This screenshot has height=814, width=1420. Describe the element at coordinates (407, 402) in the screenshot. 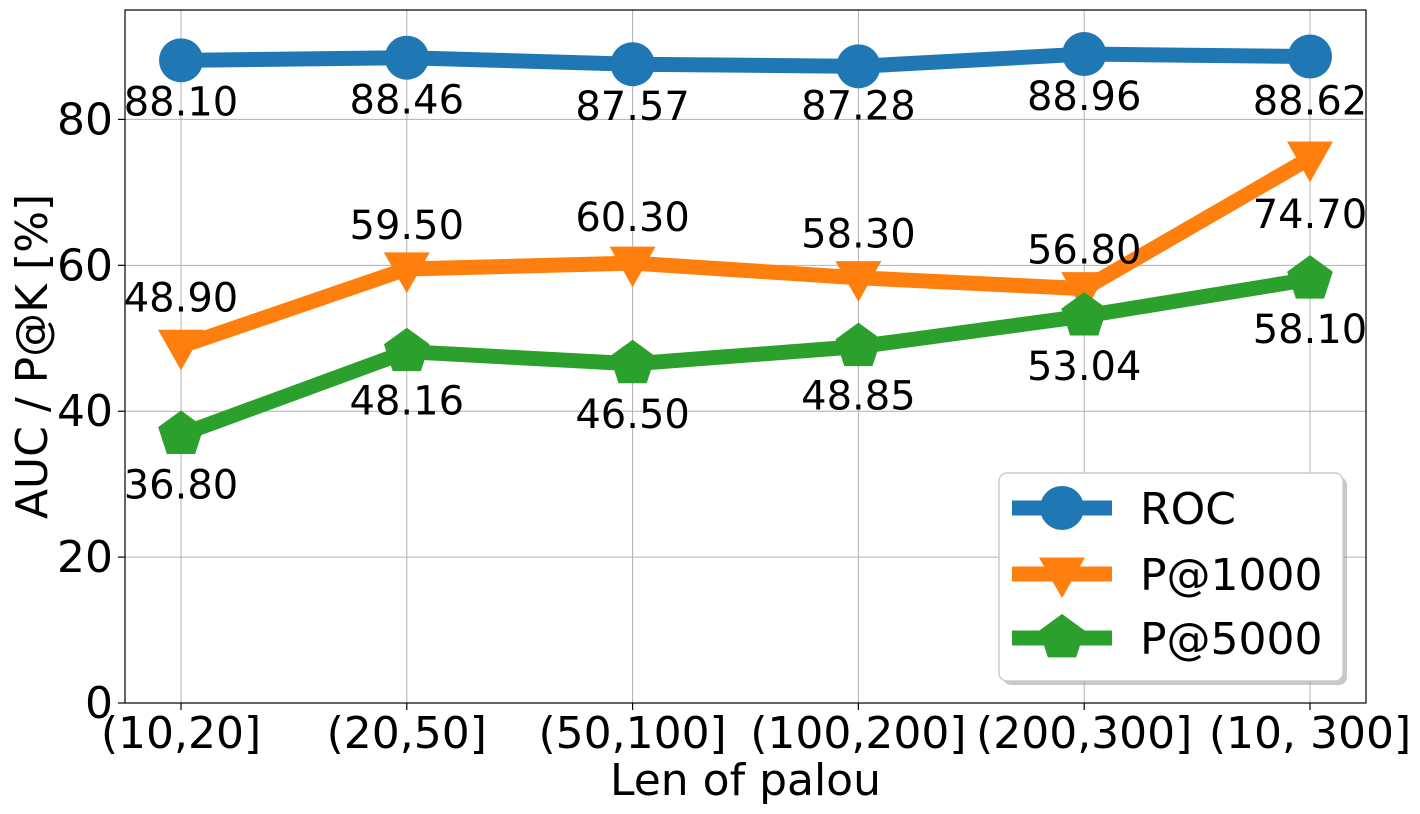

I see `data-label: 48.16` at that location.